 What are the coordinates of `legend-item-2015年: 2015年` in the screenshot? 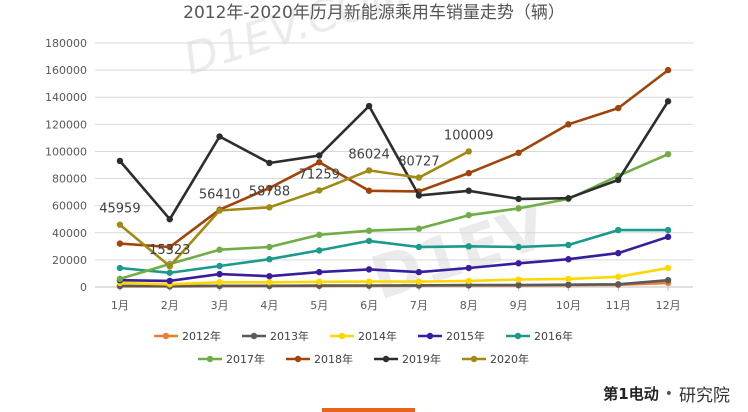 It's located at (451, 336).